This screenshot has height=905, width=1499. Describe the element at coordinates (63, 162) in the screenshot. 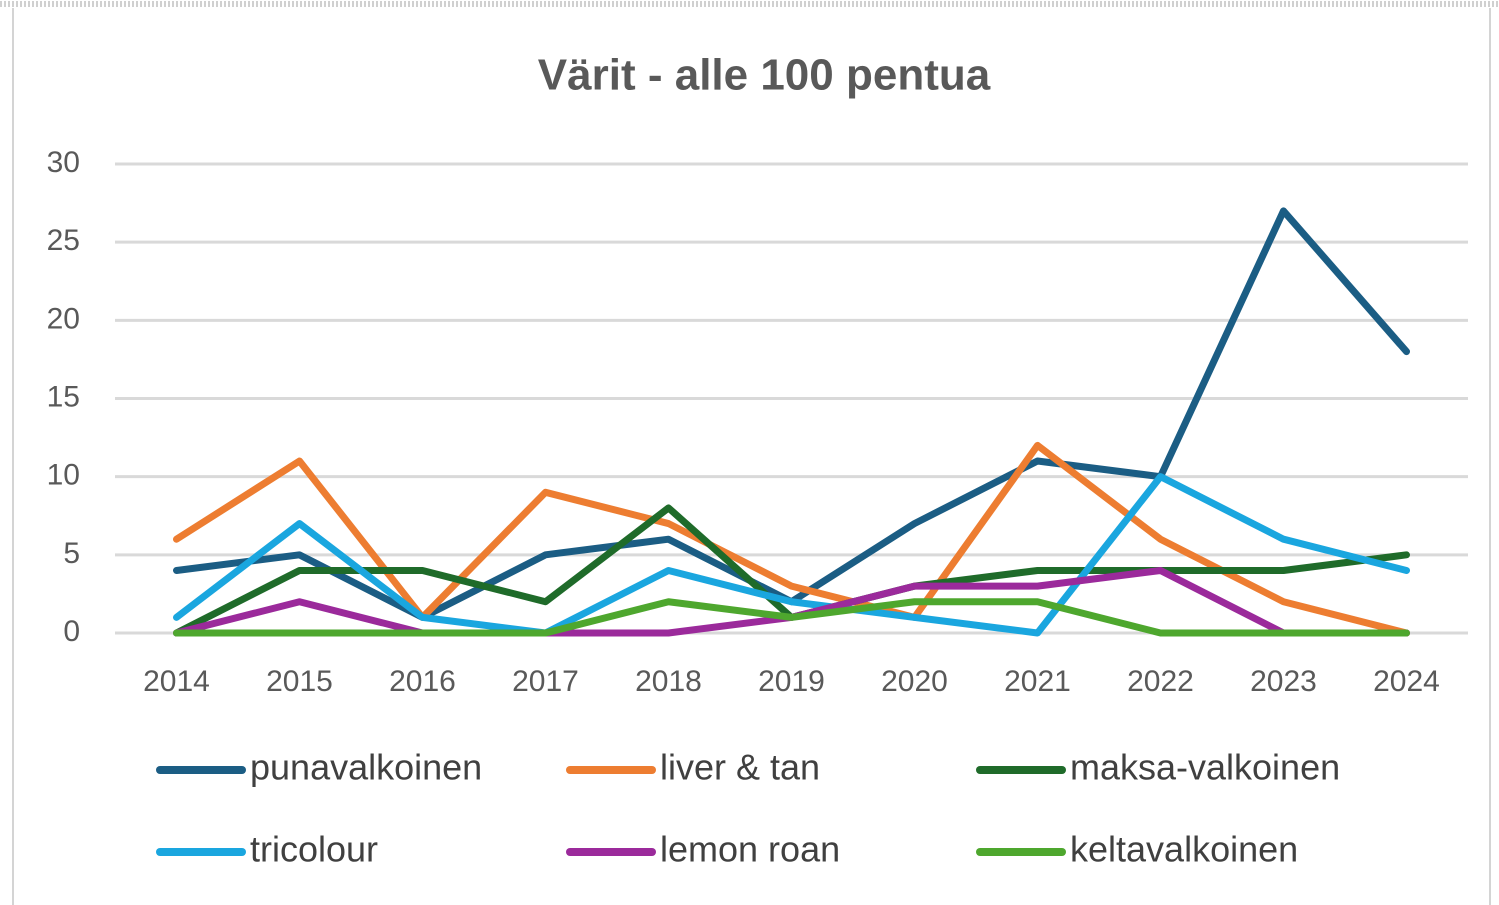

I see `y-tick-label: 30` at that location.